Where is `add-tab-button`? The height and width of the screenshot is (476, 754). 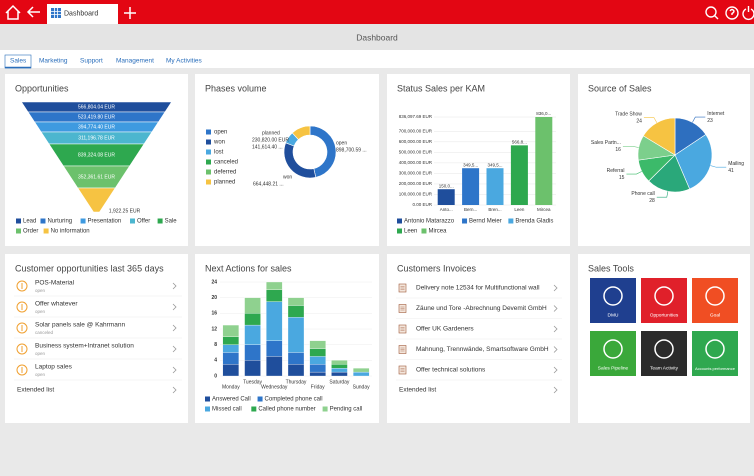 add-tab-button is located at coordinates (130, 13).